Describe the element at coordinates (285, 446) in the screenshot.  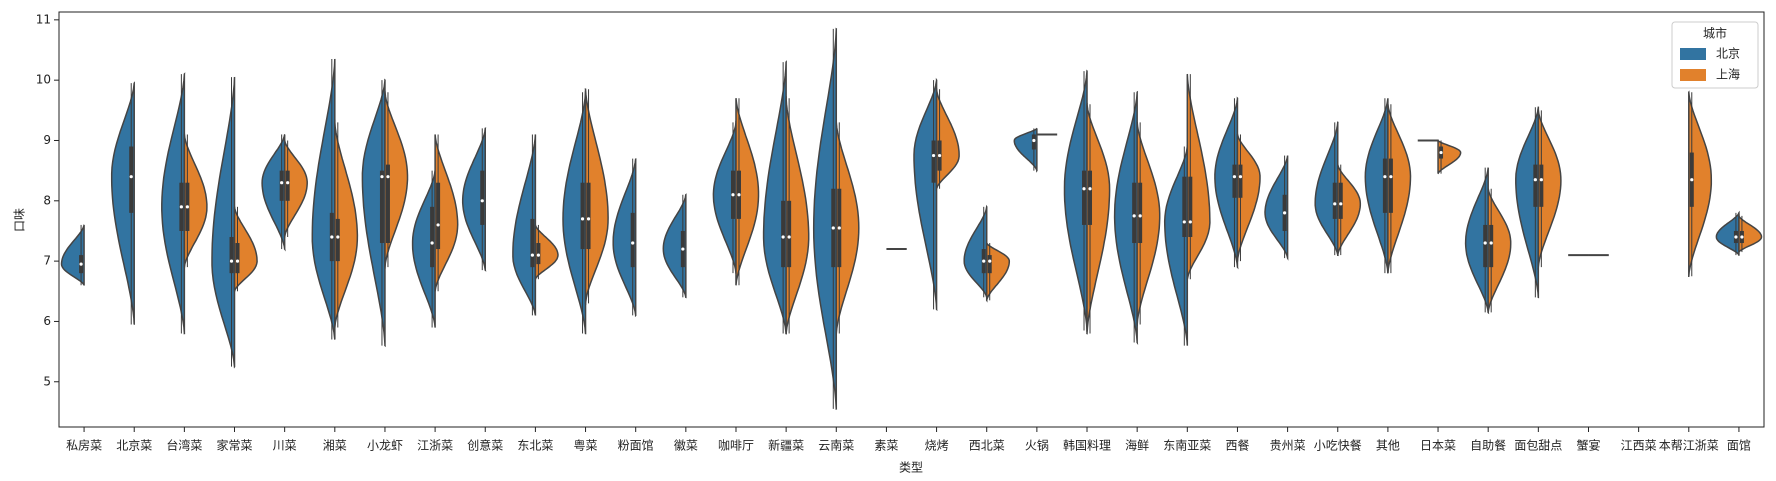
I see `x-tick-label: 川菜` at that location.